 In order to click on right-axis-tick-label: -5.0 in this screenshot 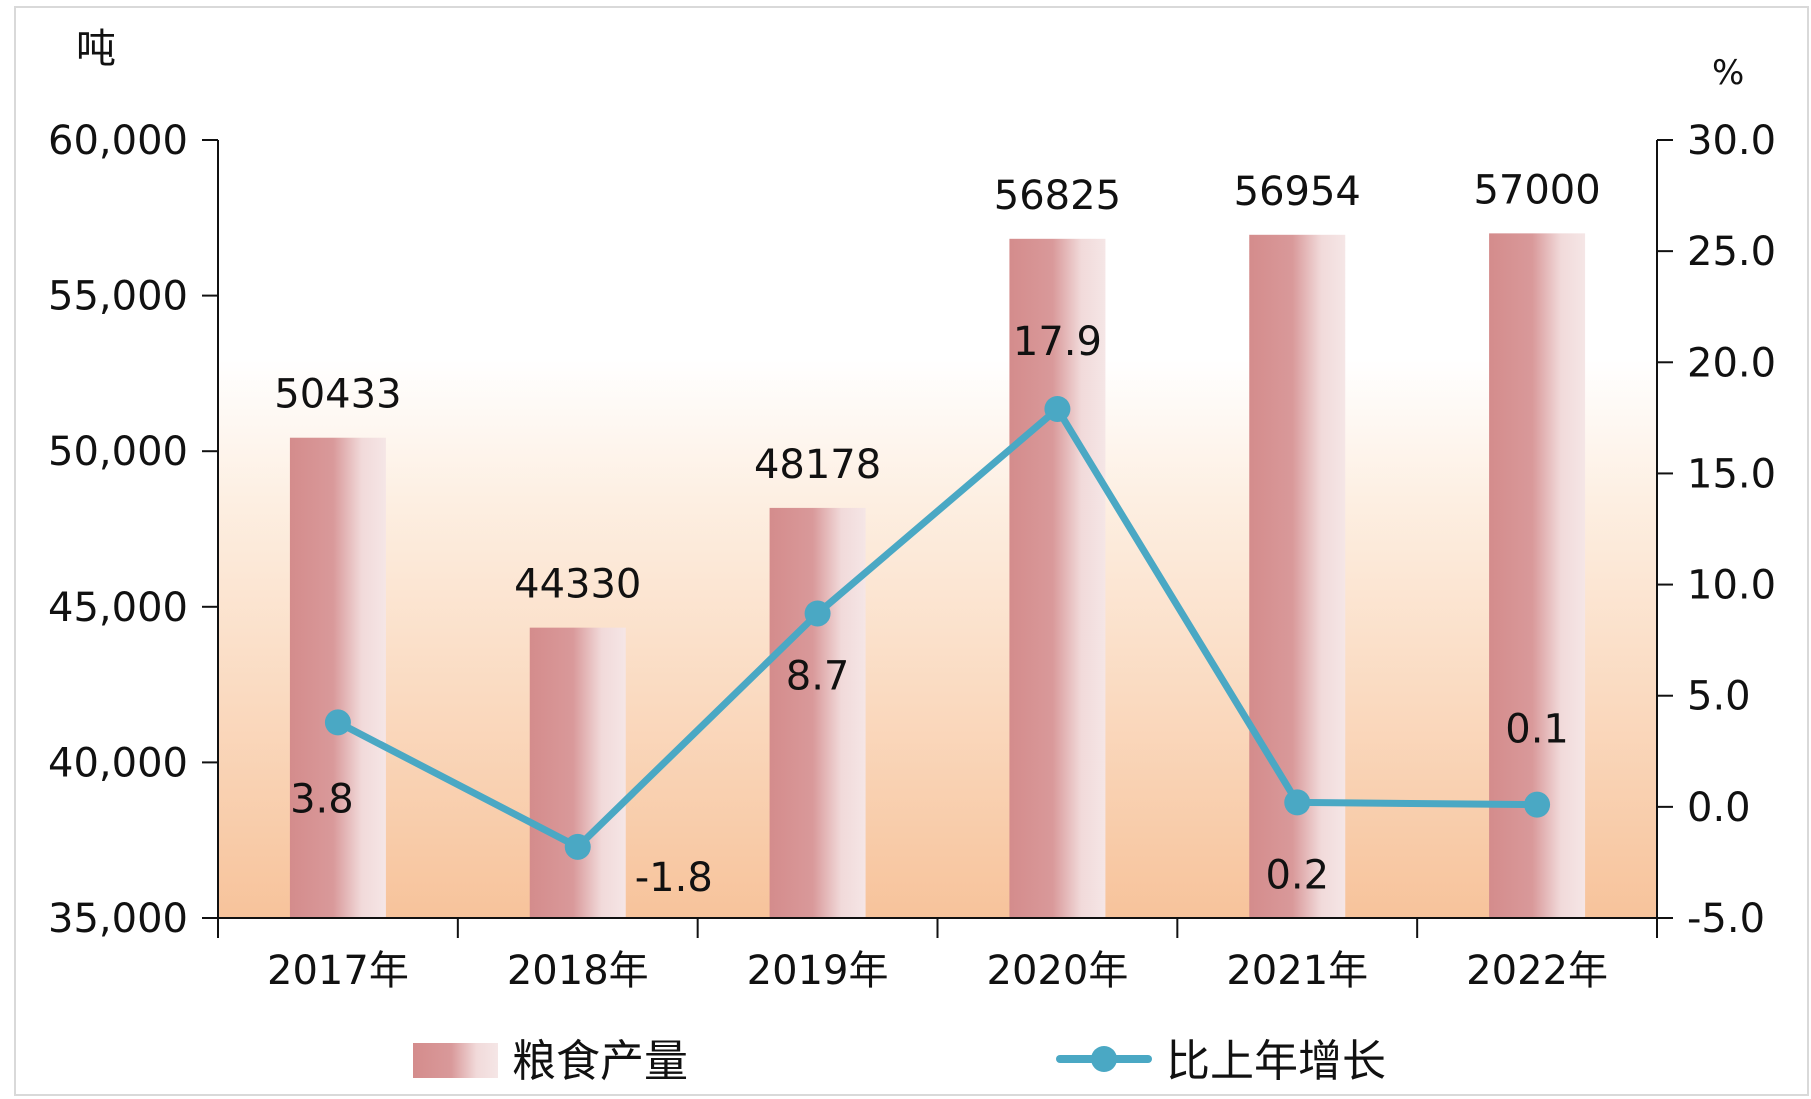, I will do `click(1726, 919)`.